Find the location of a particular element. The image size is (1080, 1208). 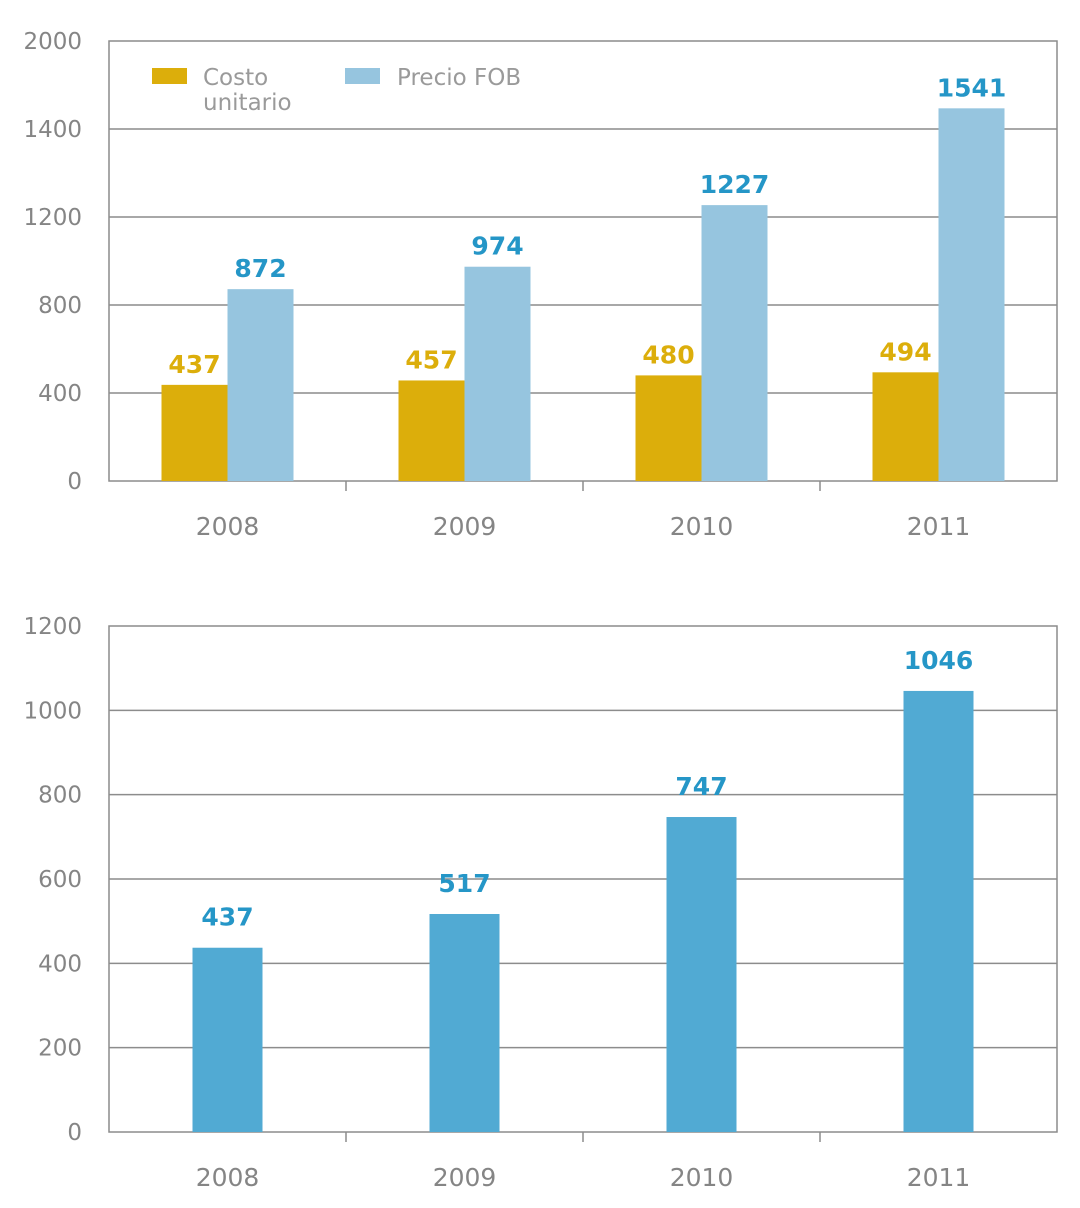

data-label: 517 is located at coordinates (464, 883).